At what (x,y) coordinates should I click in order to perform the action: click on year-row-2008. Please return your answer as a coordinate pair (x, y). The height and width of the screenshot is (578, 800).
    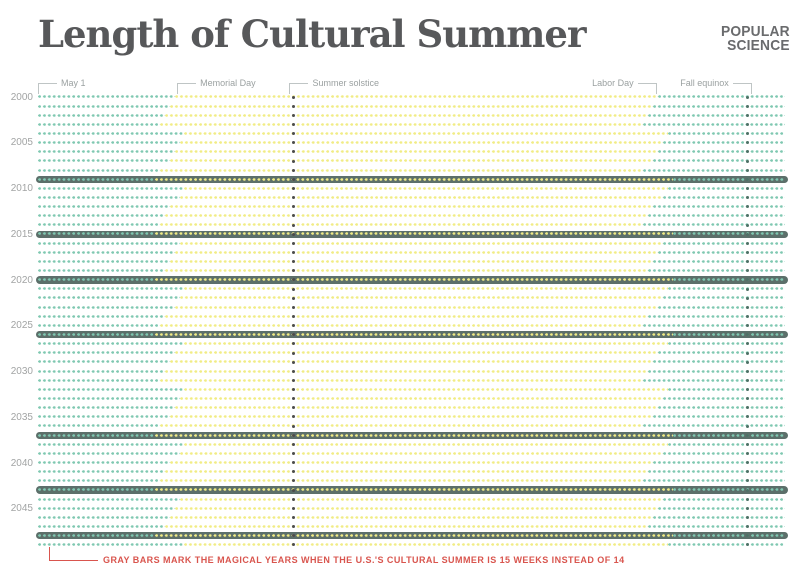
    Looking at the image, I should click on (411, 170).